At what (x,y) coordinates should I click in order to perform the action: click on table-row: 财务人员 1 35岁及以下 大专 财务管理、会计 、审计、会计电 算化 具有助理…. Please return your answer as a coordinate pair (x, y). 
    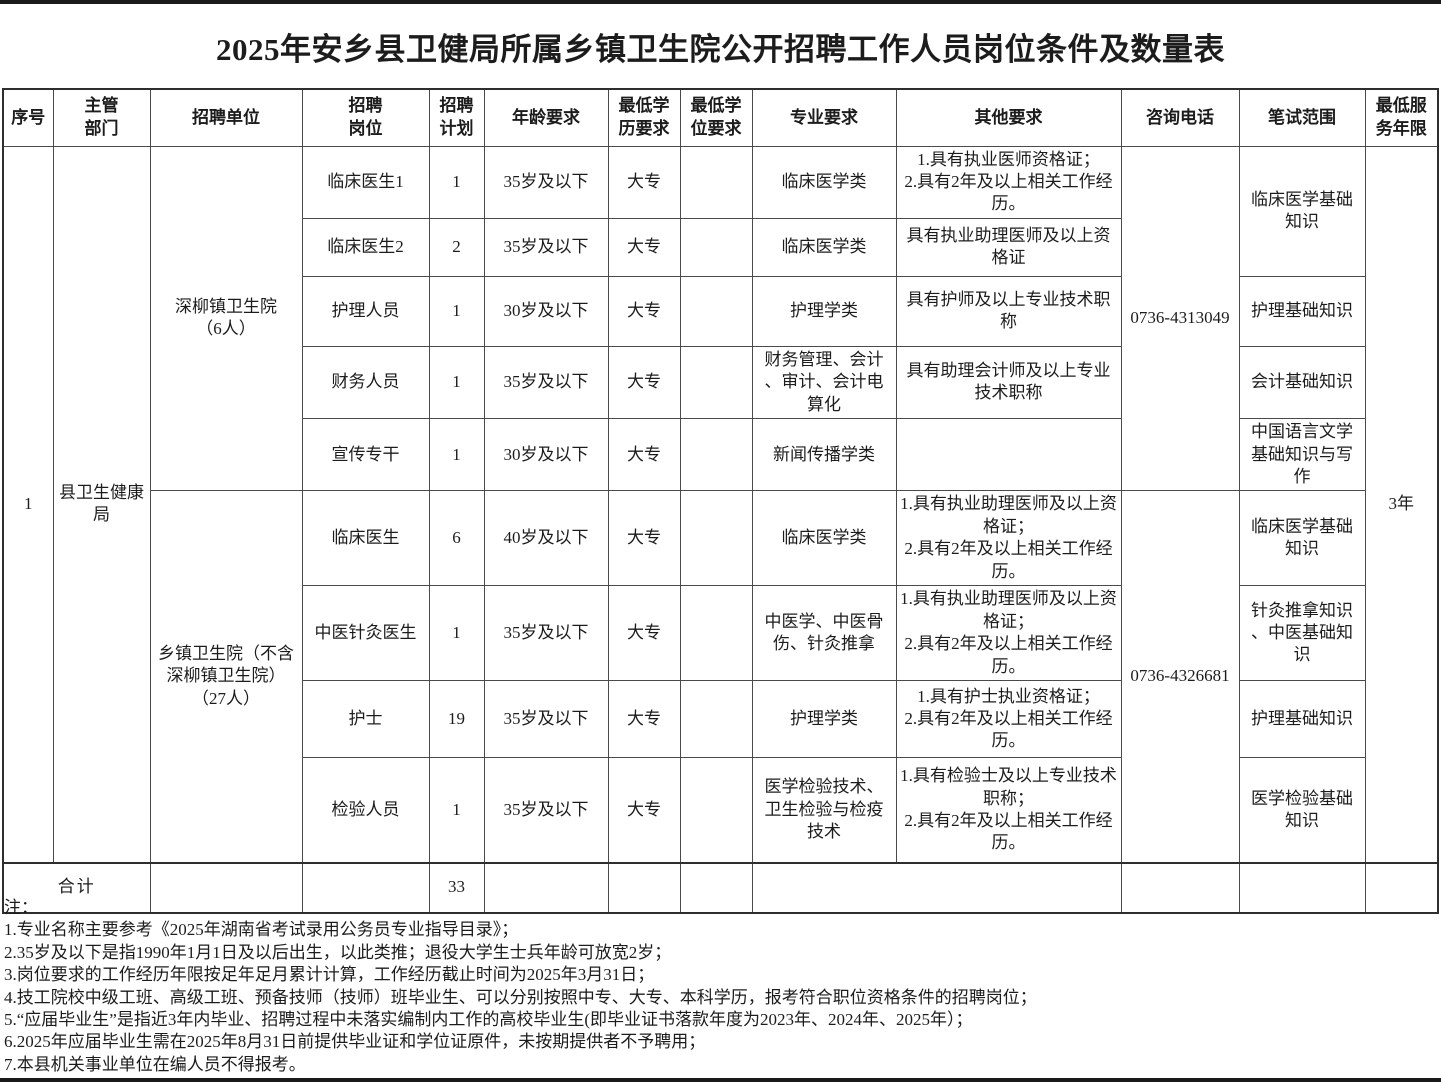
    Looking at the image, I should click on (720, 382).